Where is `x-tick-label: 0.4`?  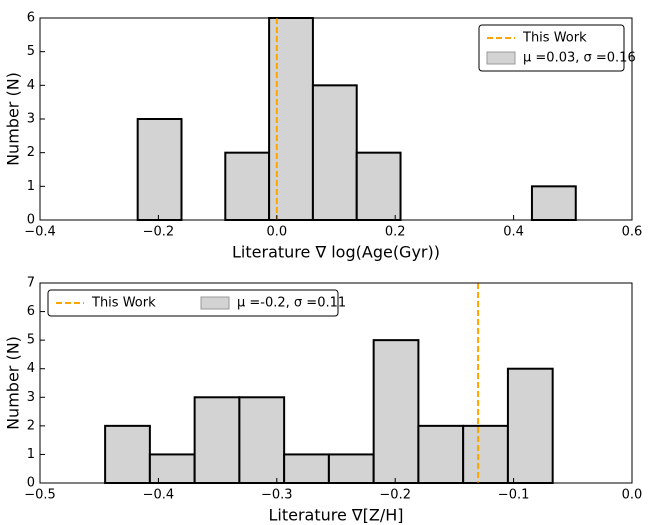 x-tick-label: 0.4 is located at coordinates (513, 232).